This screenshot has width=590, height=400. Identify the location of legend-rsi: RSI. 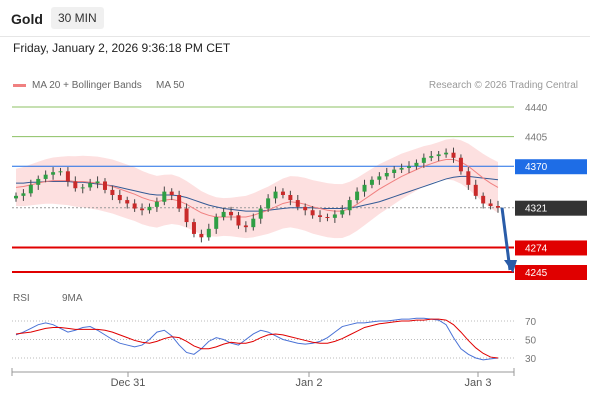
(21, 298).